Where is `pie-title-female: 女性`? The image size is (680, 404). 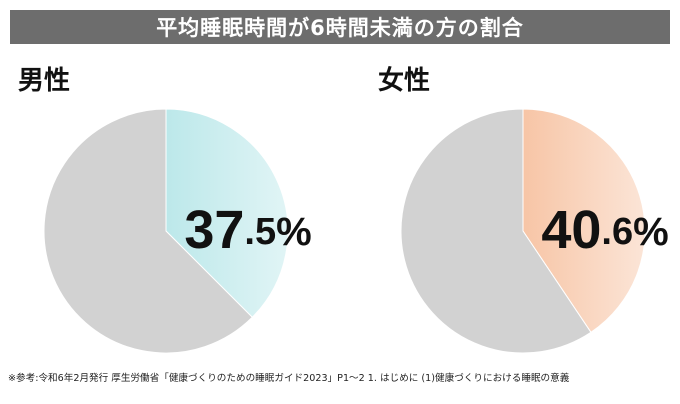 pie-title-female: 女性 is located at coordinates (404, 81).